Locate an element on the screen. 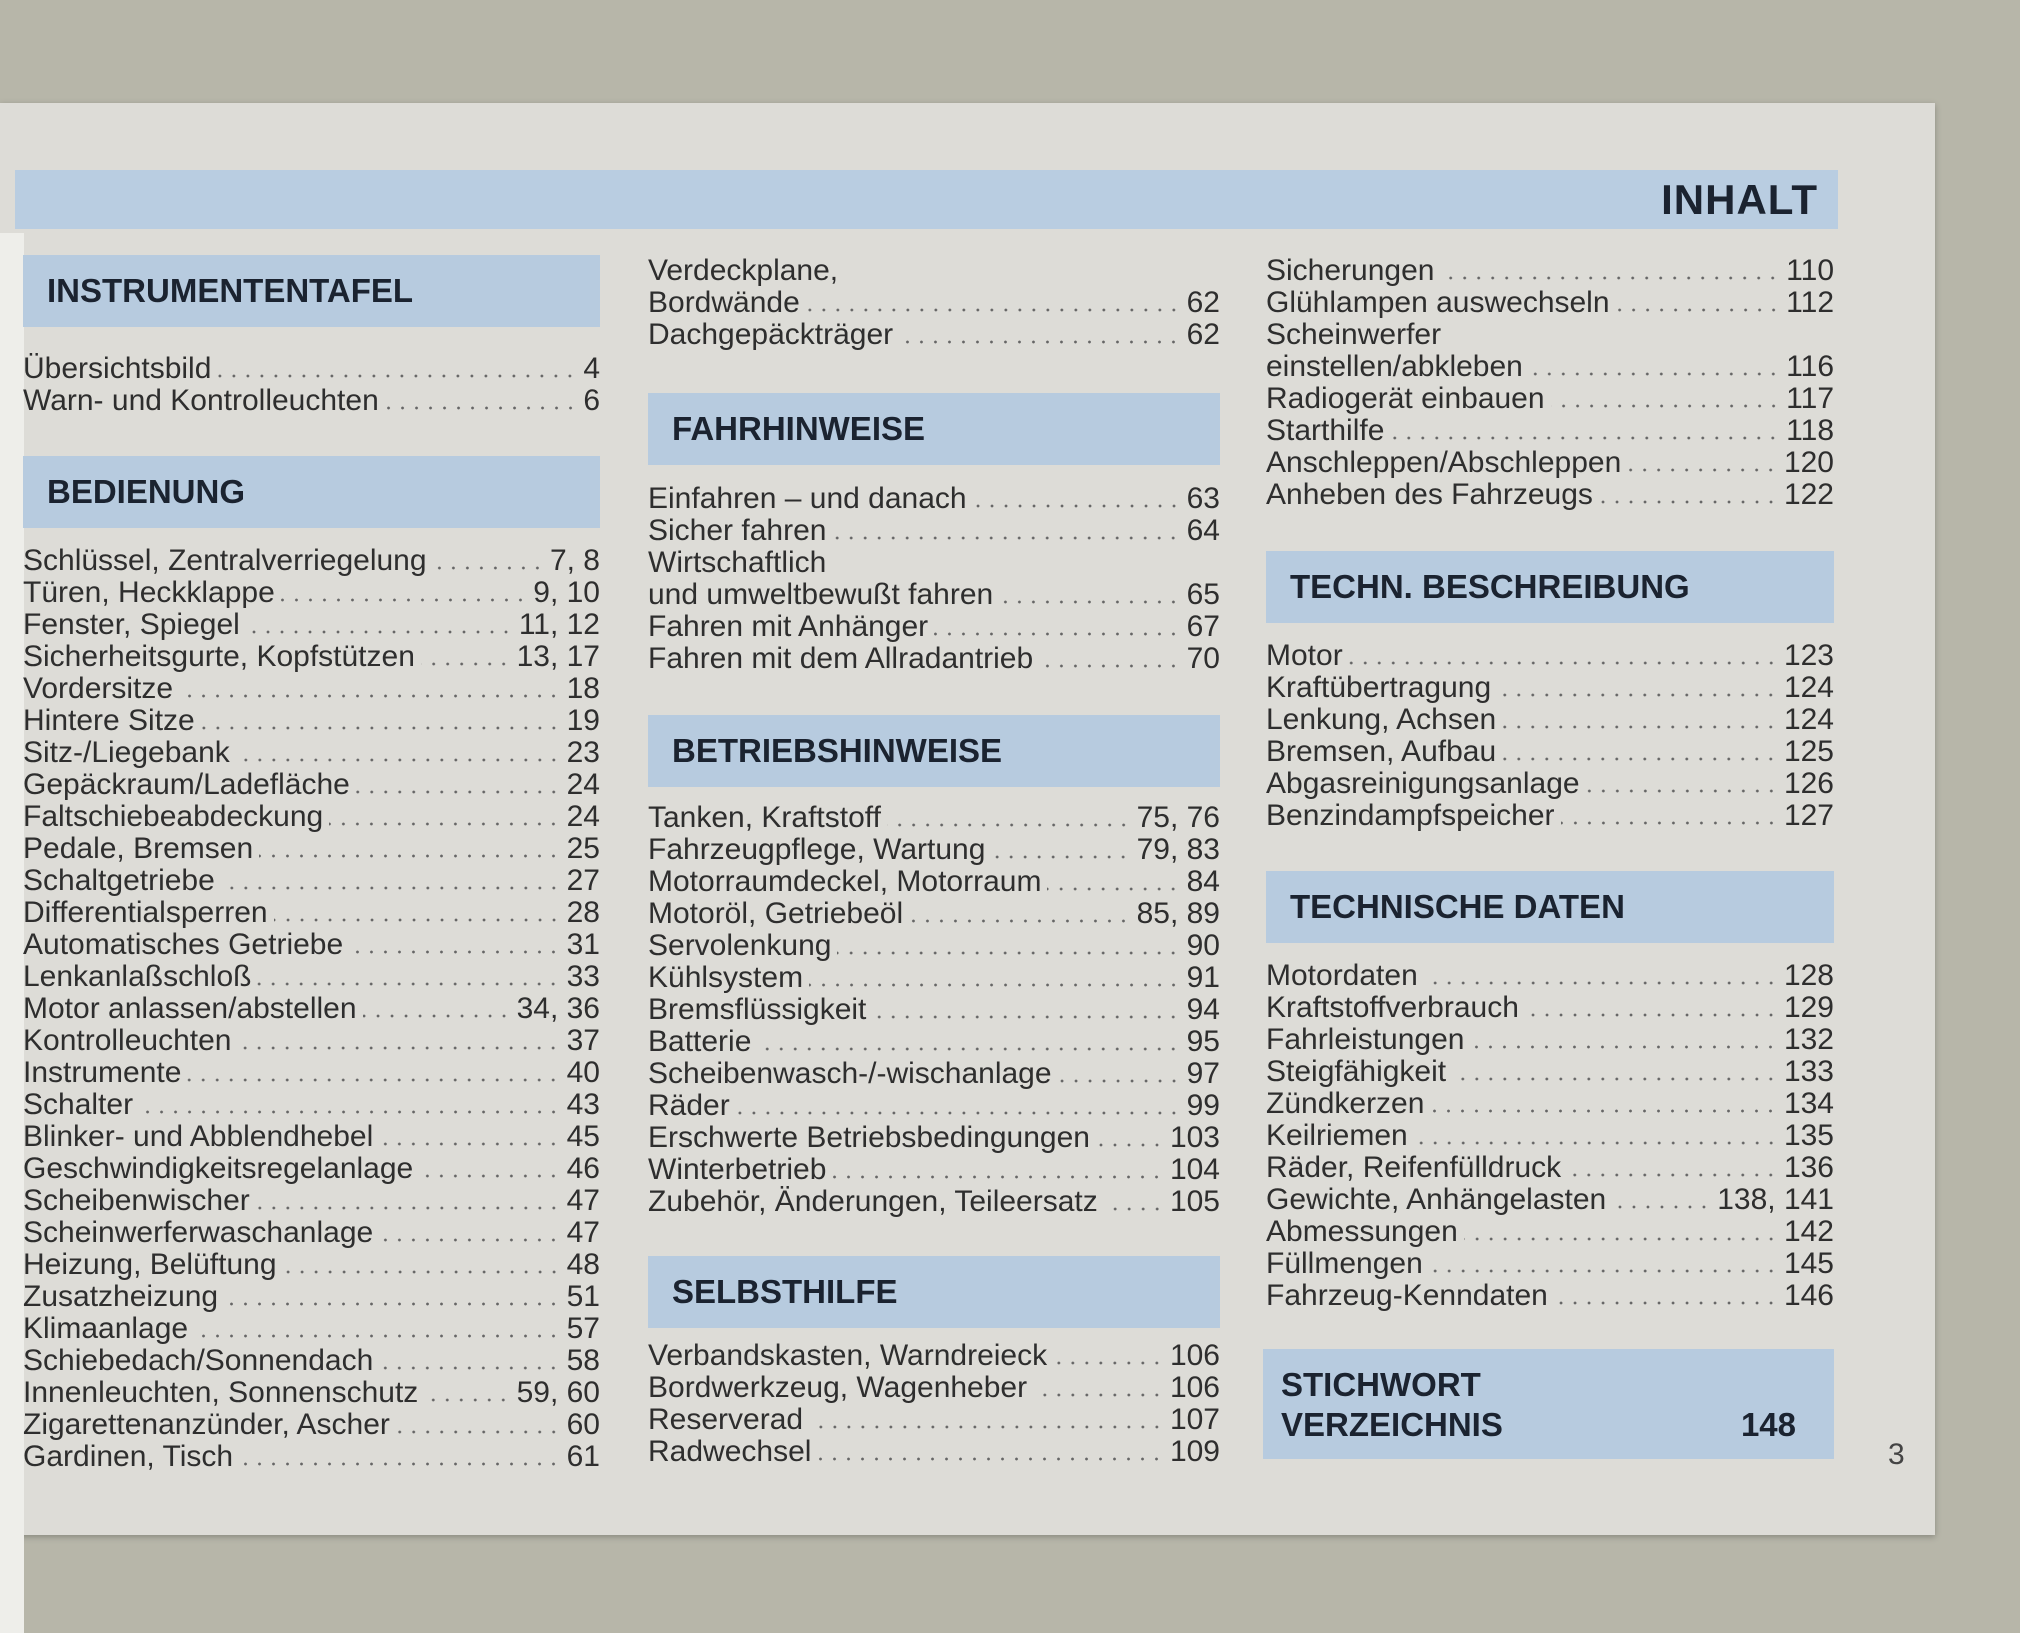 The image size is (2020, 1633). entry-label: Radiogerät einbauen is located at coordinates (1405, 398).